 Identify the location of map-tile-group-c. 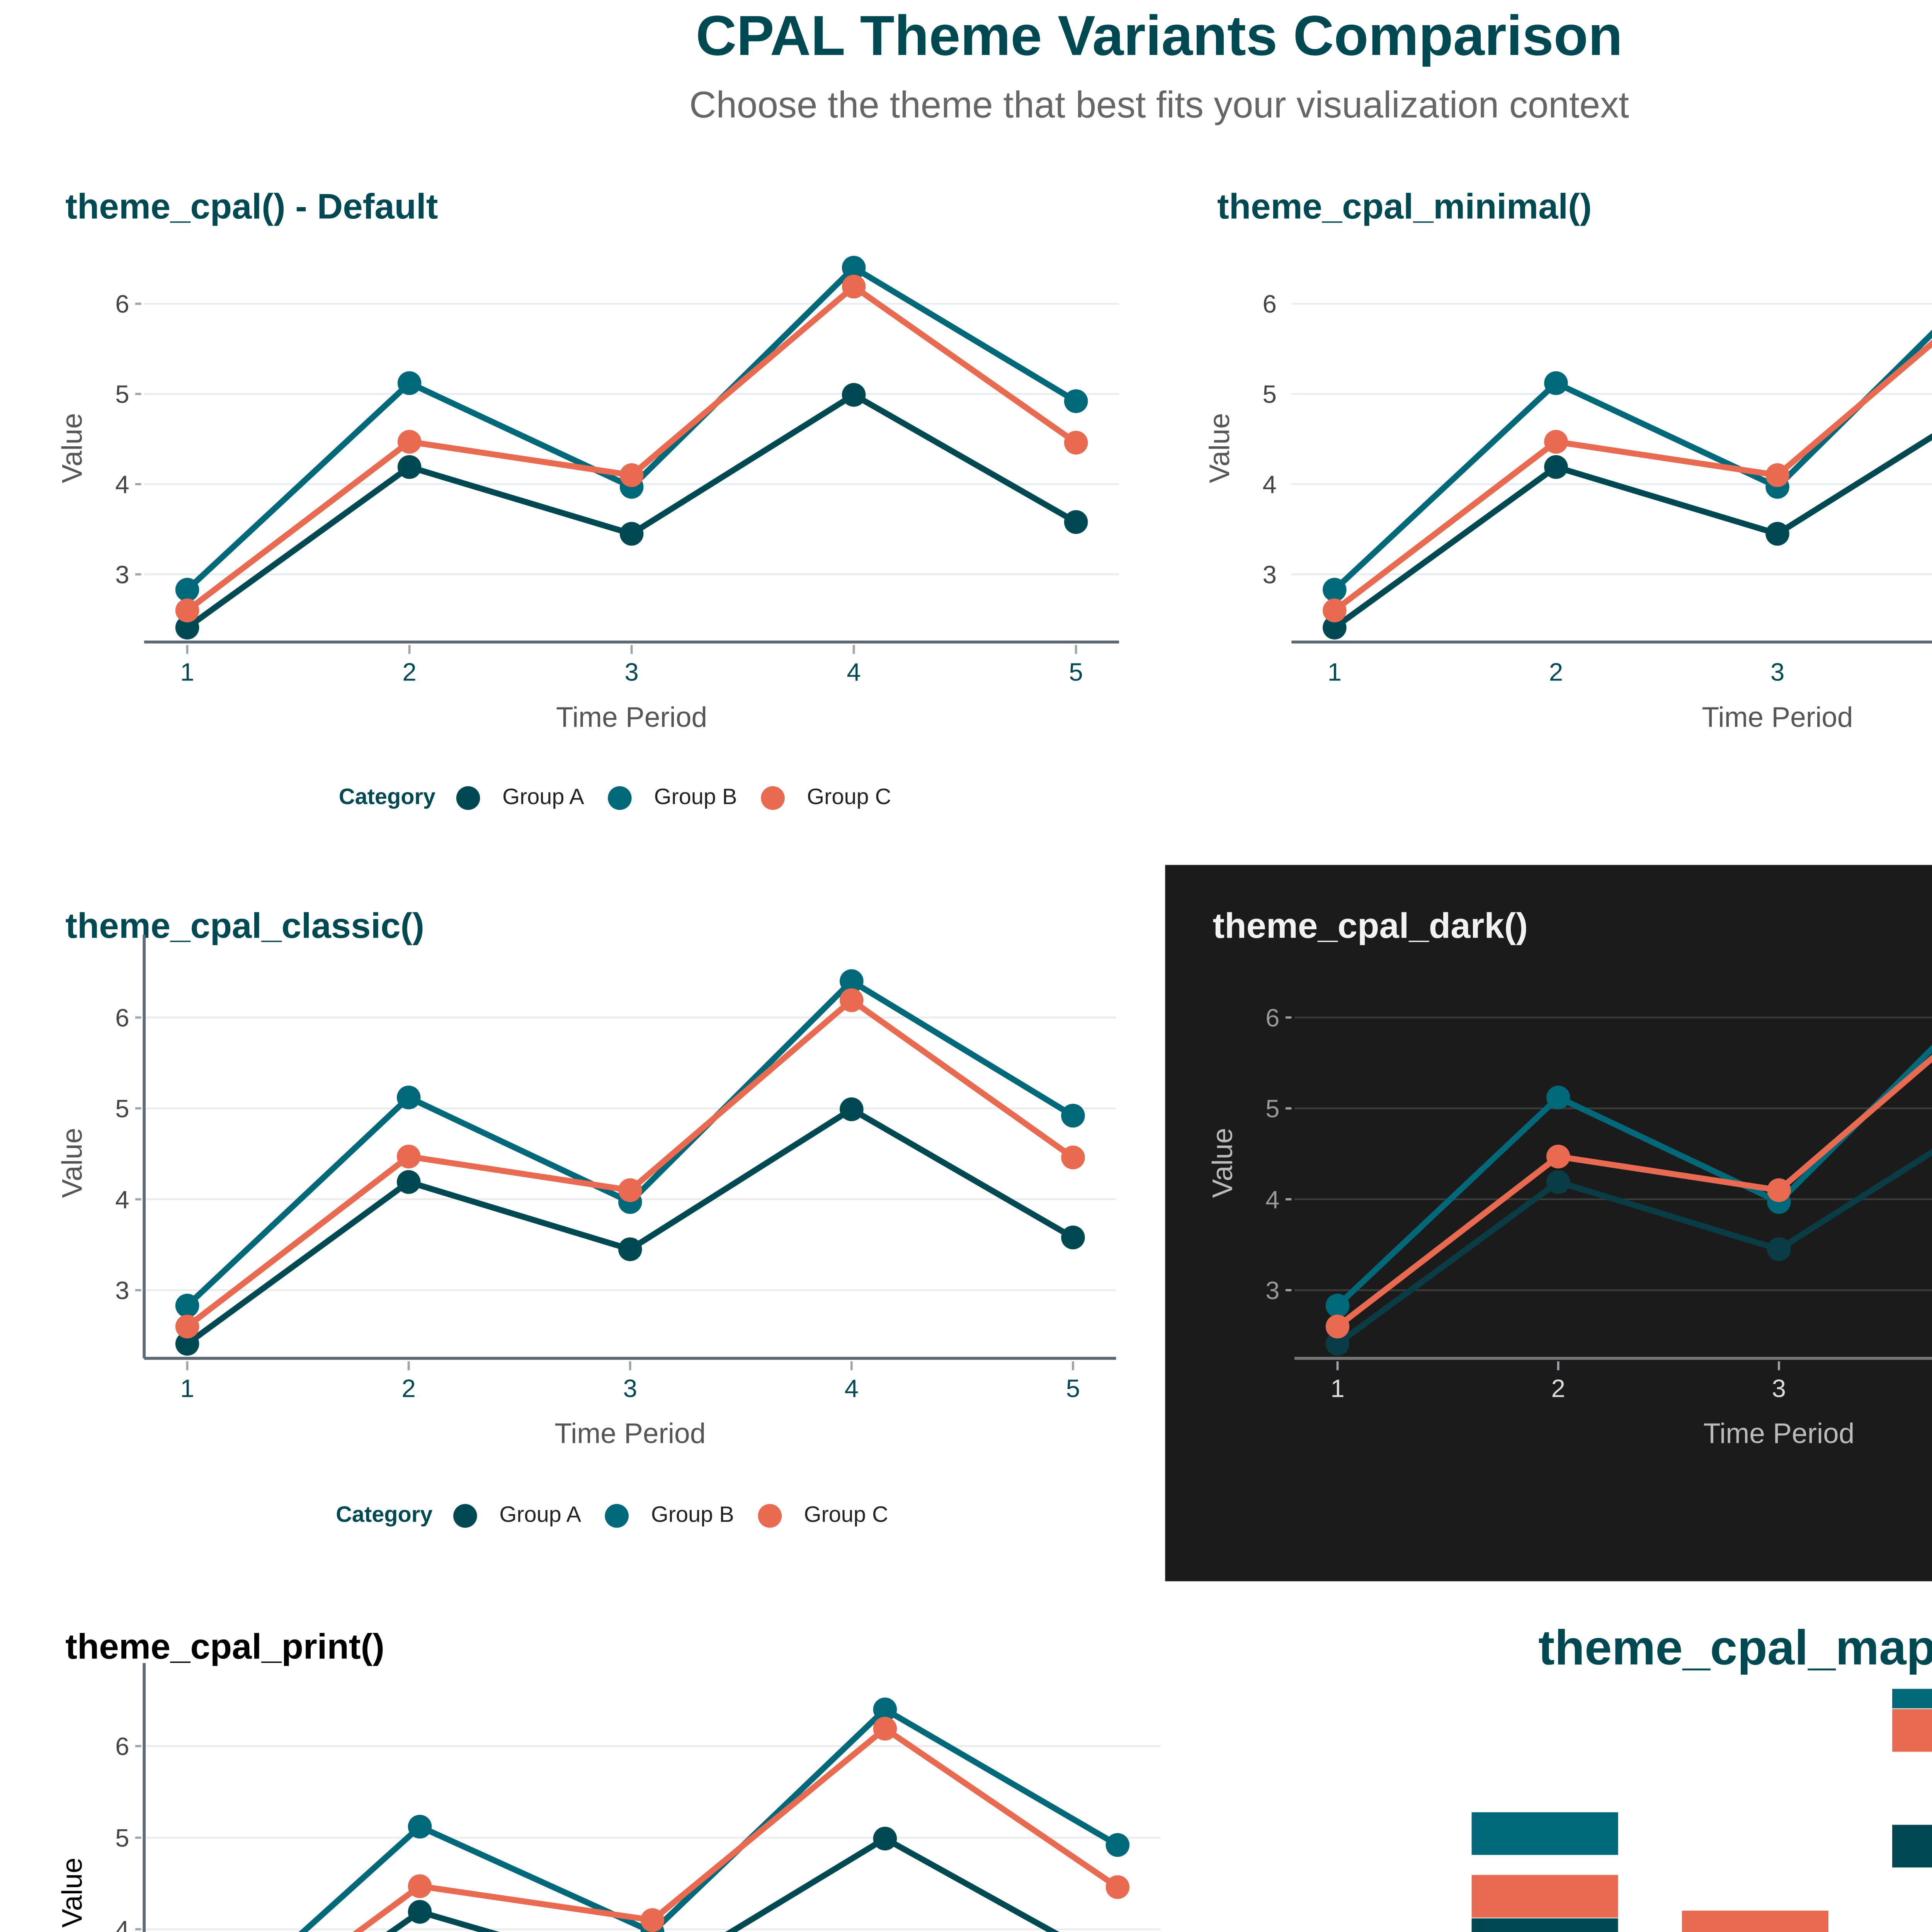
(1755, 1921).